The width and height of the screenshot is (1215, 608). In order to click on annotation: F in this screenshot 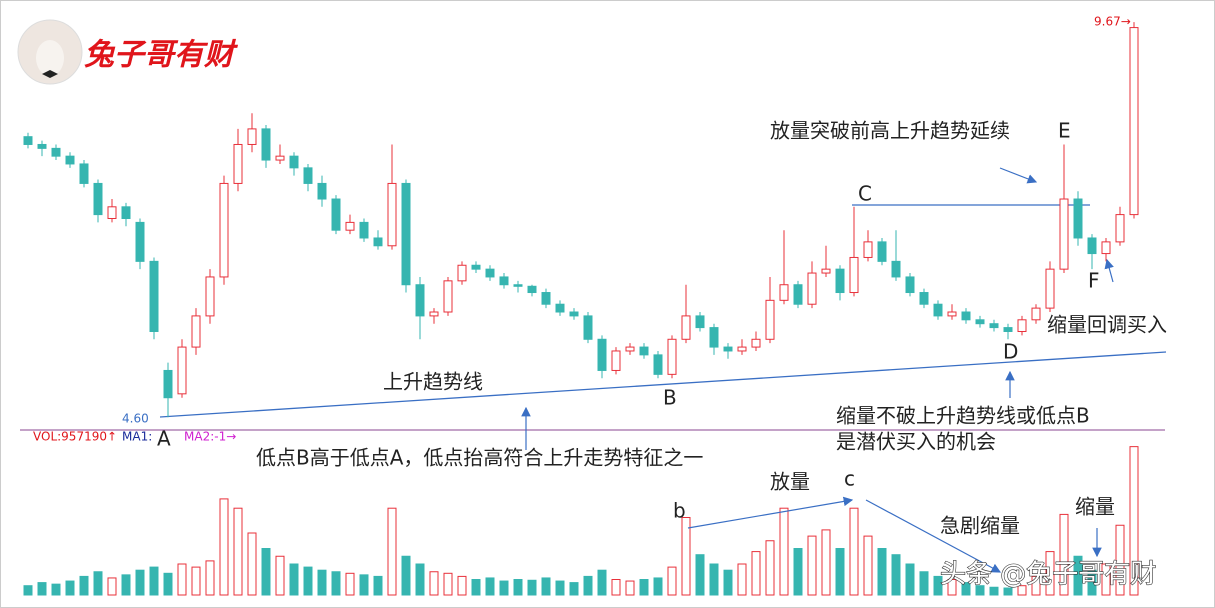, I will do `click(1094, 281)`.